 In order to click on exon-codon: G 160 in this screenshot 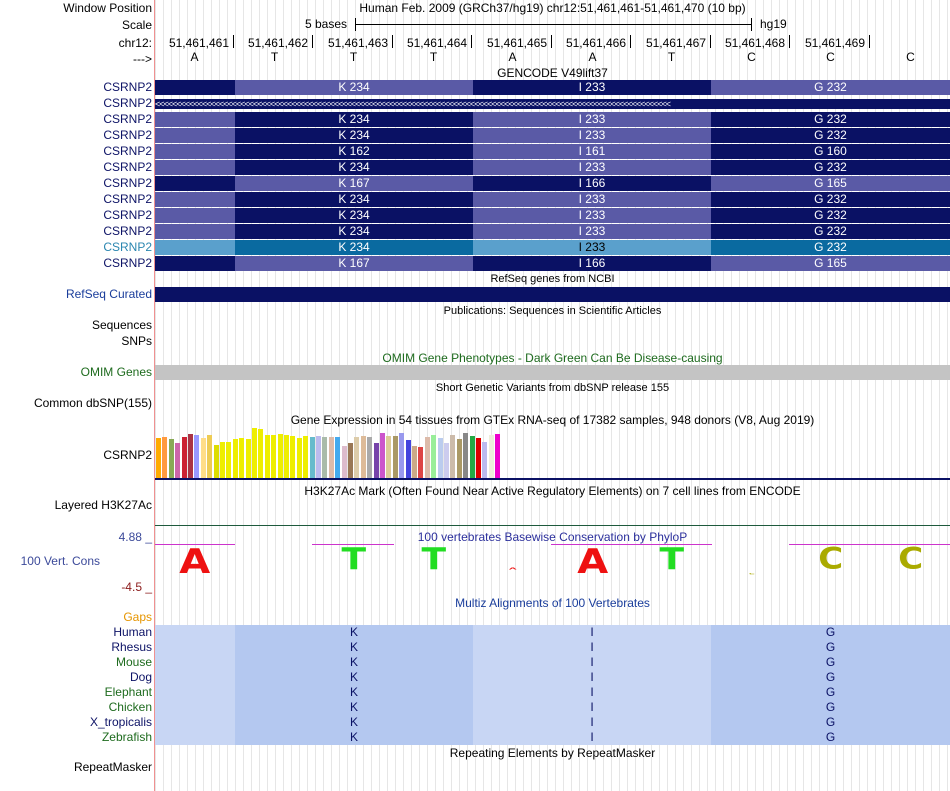, I will do `click(830, 151)`.